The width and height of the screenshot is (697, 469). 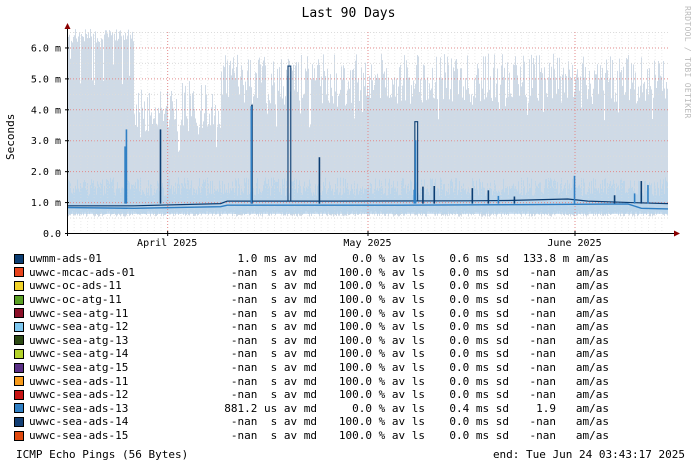 I want to click on legend-am-as: 1.9 am/as, so click(x=572, y=408).